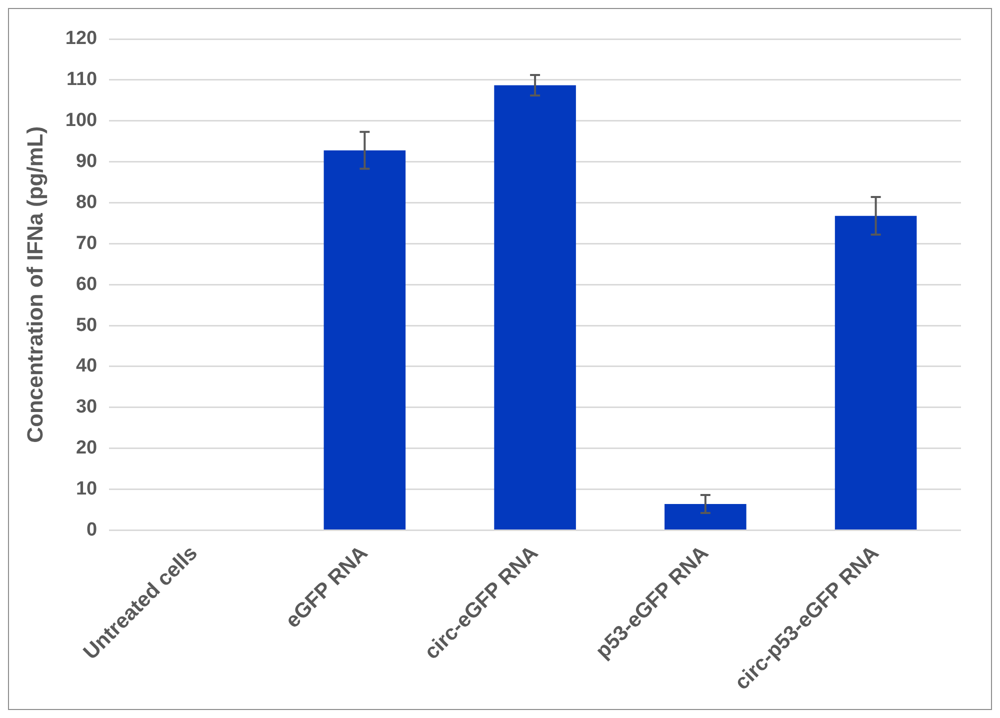 This screenshot has height=718, width=1000. What do you see at coordinates (87, 325) in the screenshot?
I see `y-tick-label: 50` at bounding box center [87, 325].